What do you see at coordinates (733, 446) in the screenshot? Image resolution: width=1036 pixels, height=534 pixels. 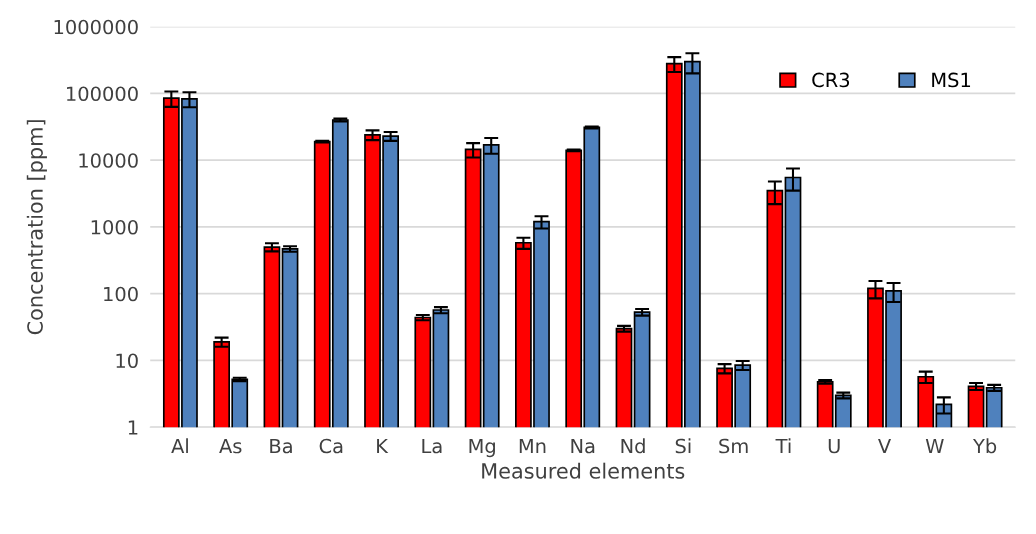 I see `x-tick-label: Sm` at bounding box center [733, 446].